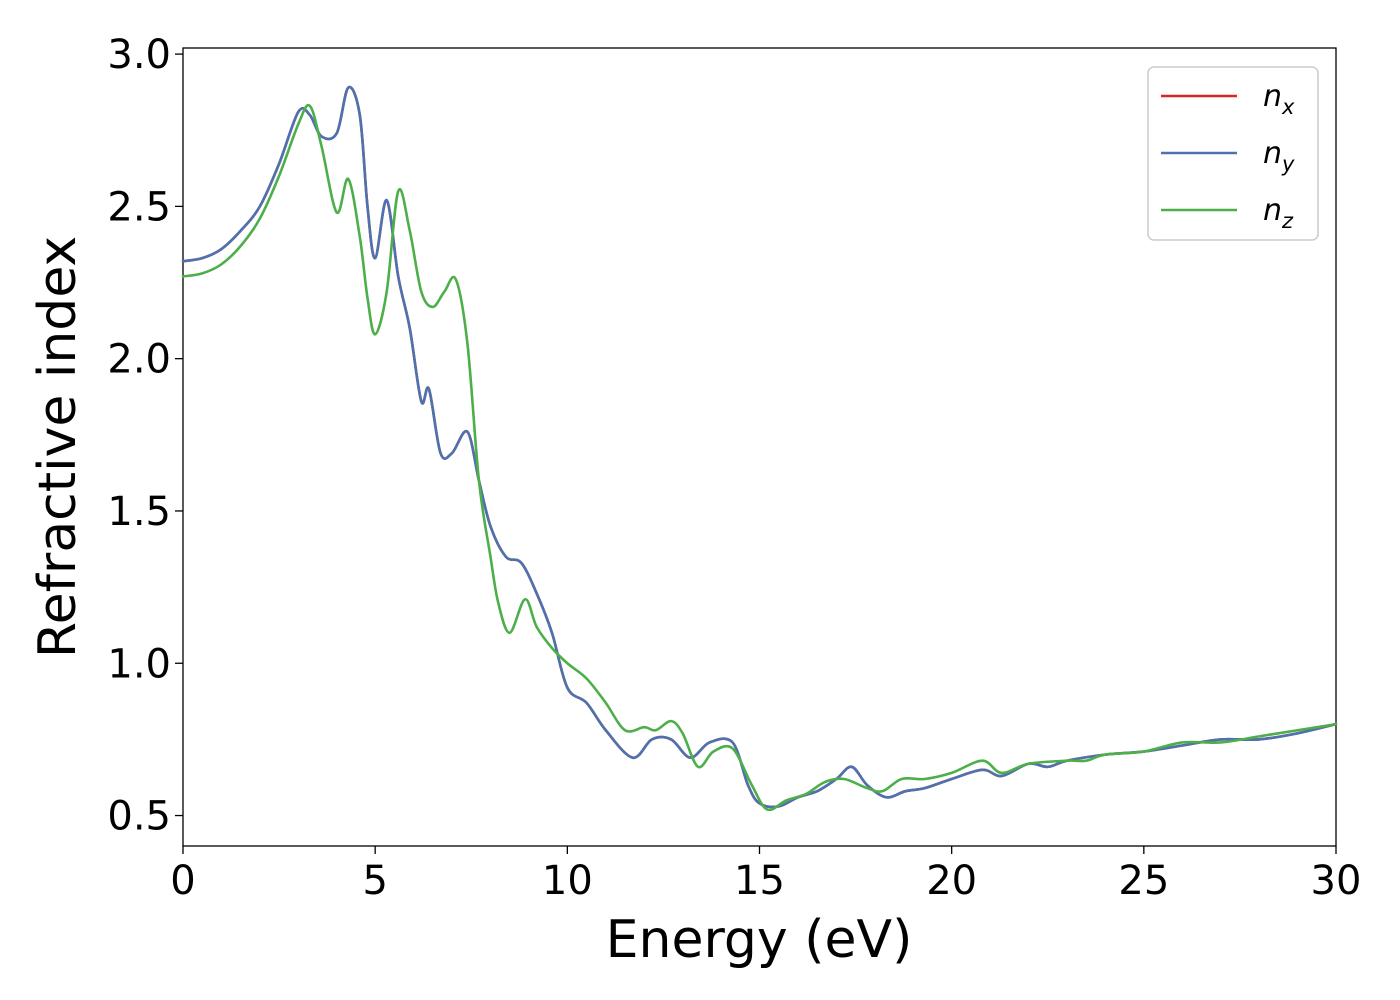 Image resolution: width=1400 pixels, height=1000 pixels. What do you see at coordinates (1279, 99) in the screenshot?
I see `legend-label-nx: nx` at bounding box center [1279, 99].